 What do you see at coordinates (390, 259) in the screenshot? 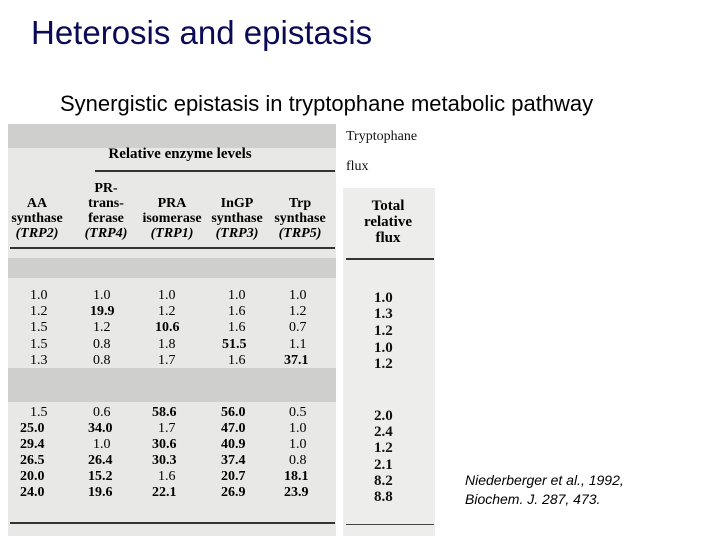
I see `header-rule-right` at bounding box center [390, 259].